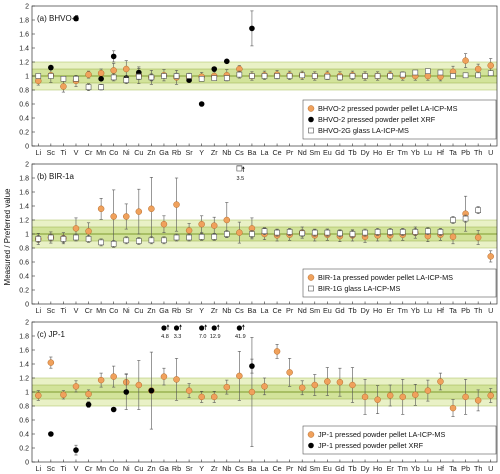 The height and width of the screenshot is (474, 500). Describe the element at coordinates (176, 152) in the screenshot. I see `x-tick-label: Rb` at that location.